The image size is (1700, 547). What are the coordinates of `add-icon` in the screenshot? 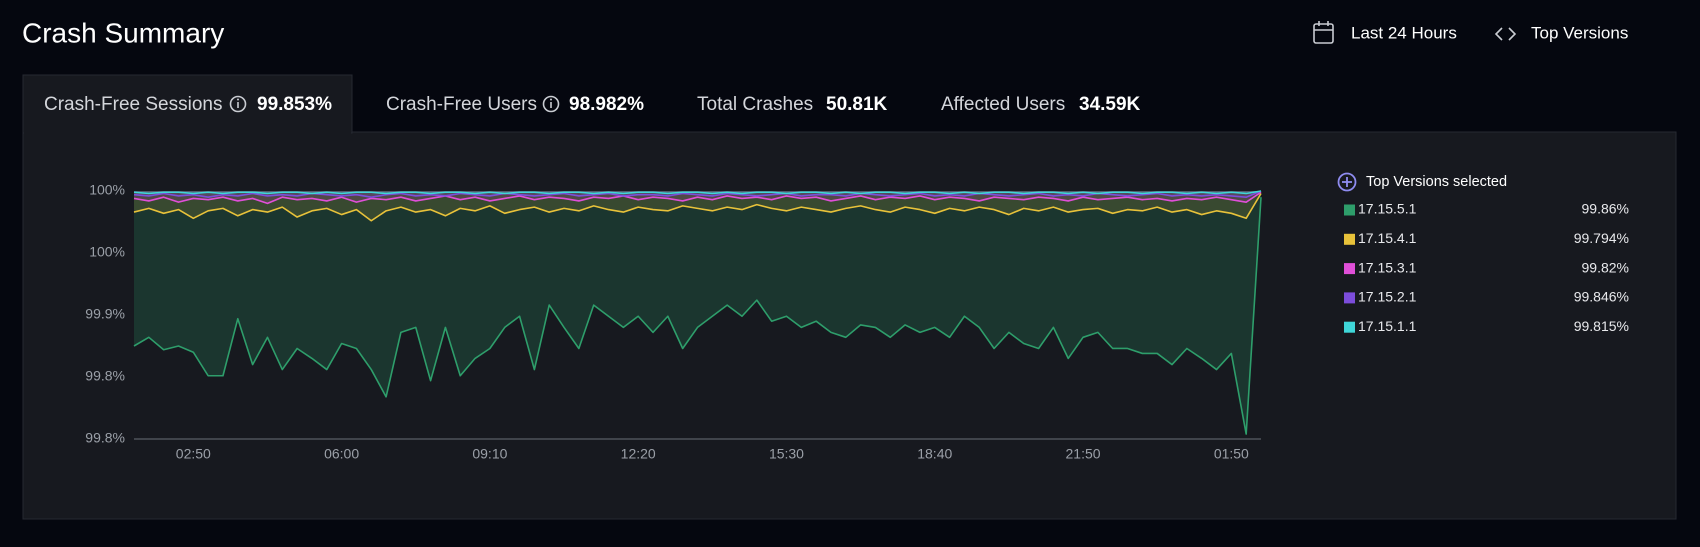 It's located at (1347, 182).